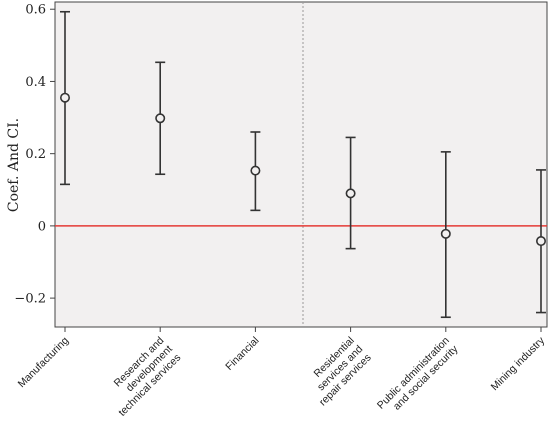 The width and height of the screenshot is (550, 439). What do you see at coordinates (42, 226) in the screenshot?
I see `y-tick-label: 0` at bounding box center [42, 226].